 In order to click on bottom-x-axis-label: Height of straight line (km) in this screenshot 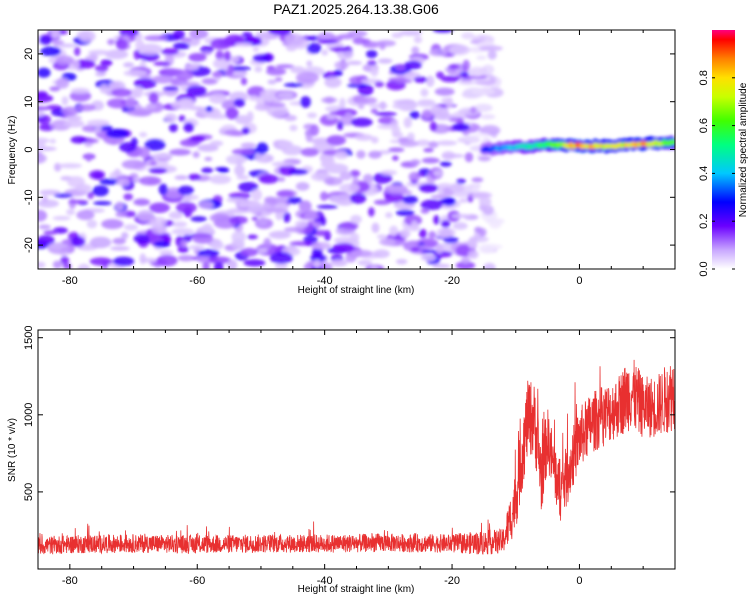, I will do `click(356, 589)`.